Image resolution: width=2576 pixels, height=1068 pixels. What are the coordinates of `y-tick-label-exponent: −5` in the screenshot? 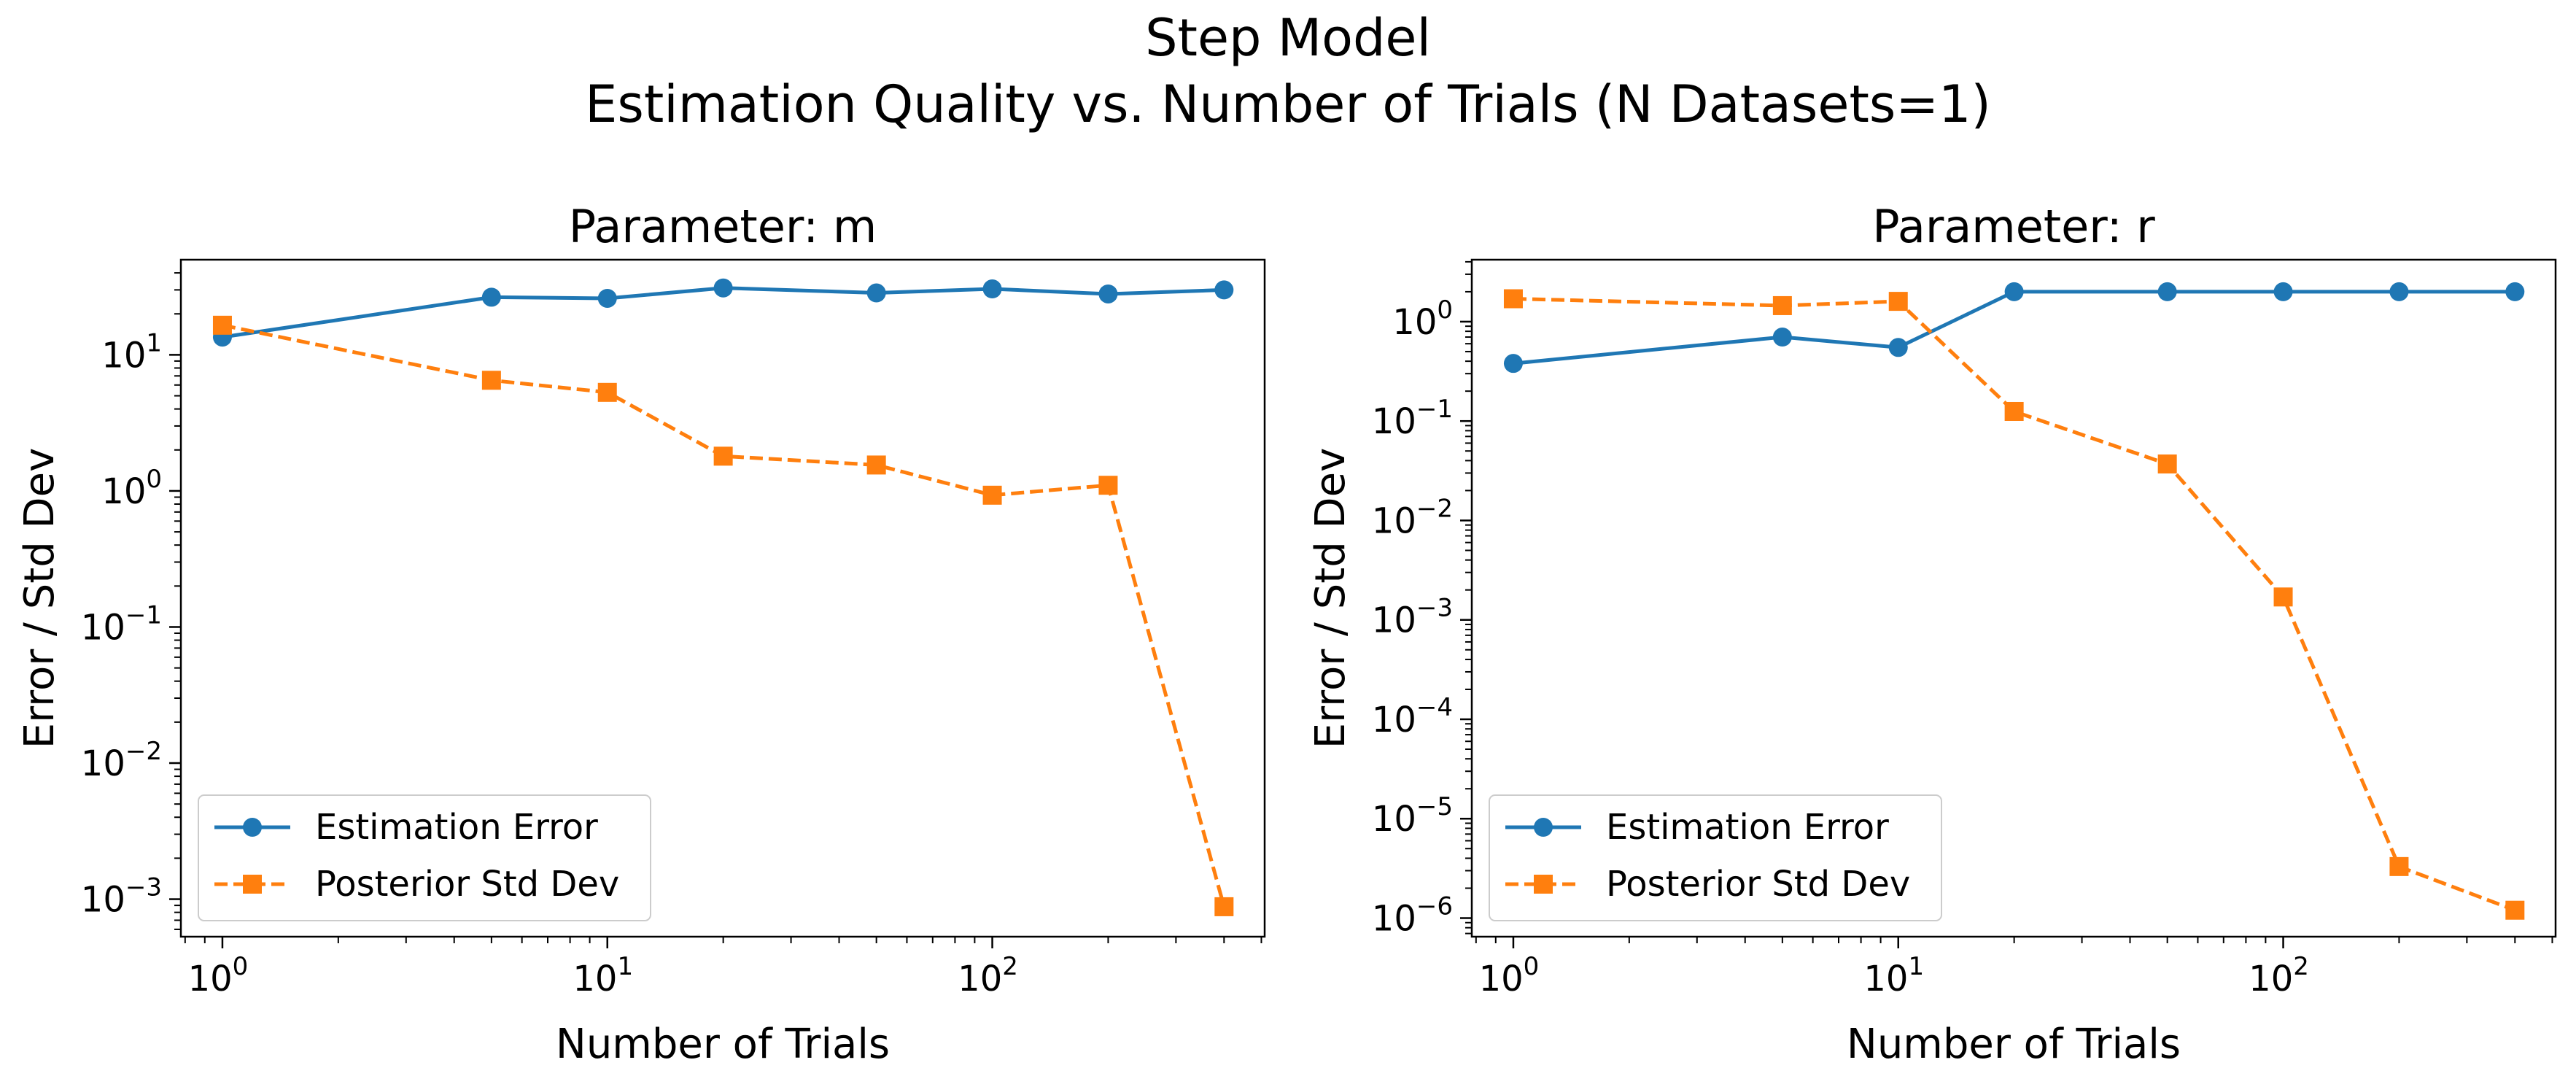 It's located at (1435, 806).